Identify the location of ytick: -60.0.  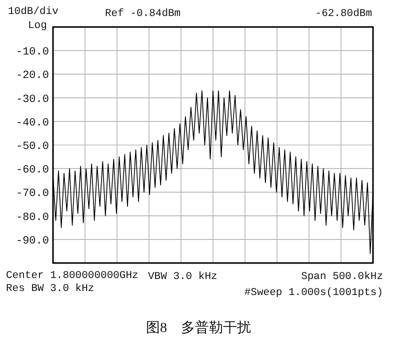
(32, 170).